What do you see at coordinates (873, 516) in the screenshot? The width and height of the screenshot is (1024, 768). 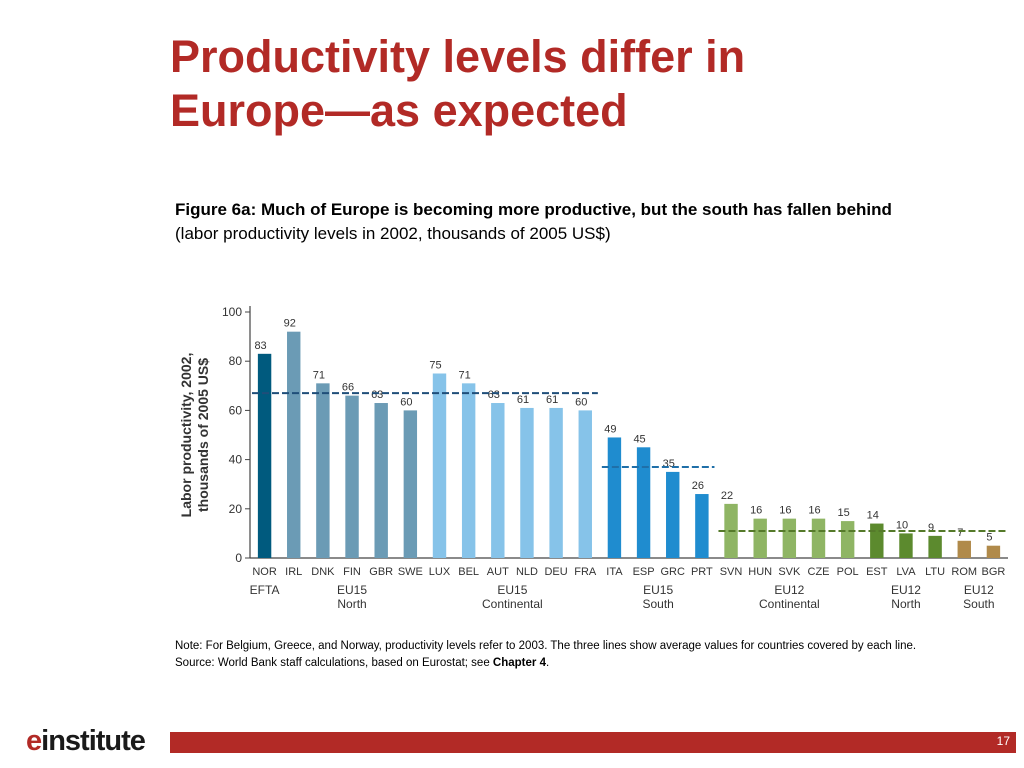 I see `data-label: 14` at bounding box center [873, 516].